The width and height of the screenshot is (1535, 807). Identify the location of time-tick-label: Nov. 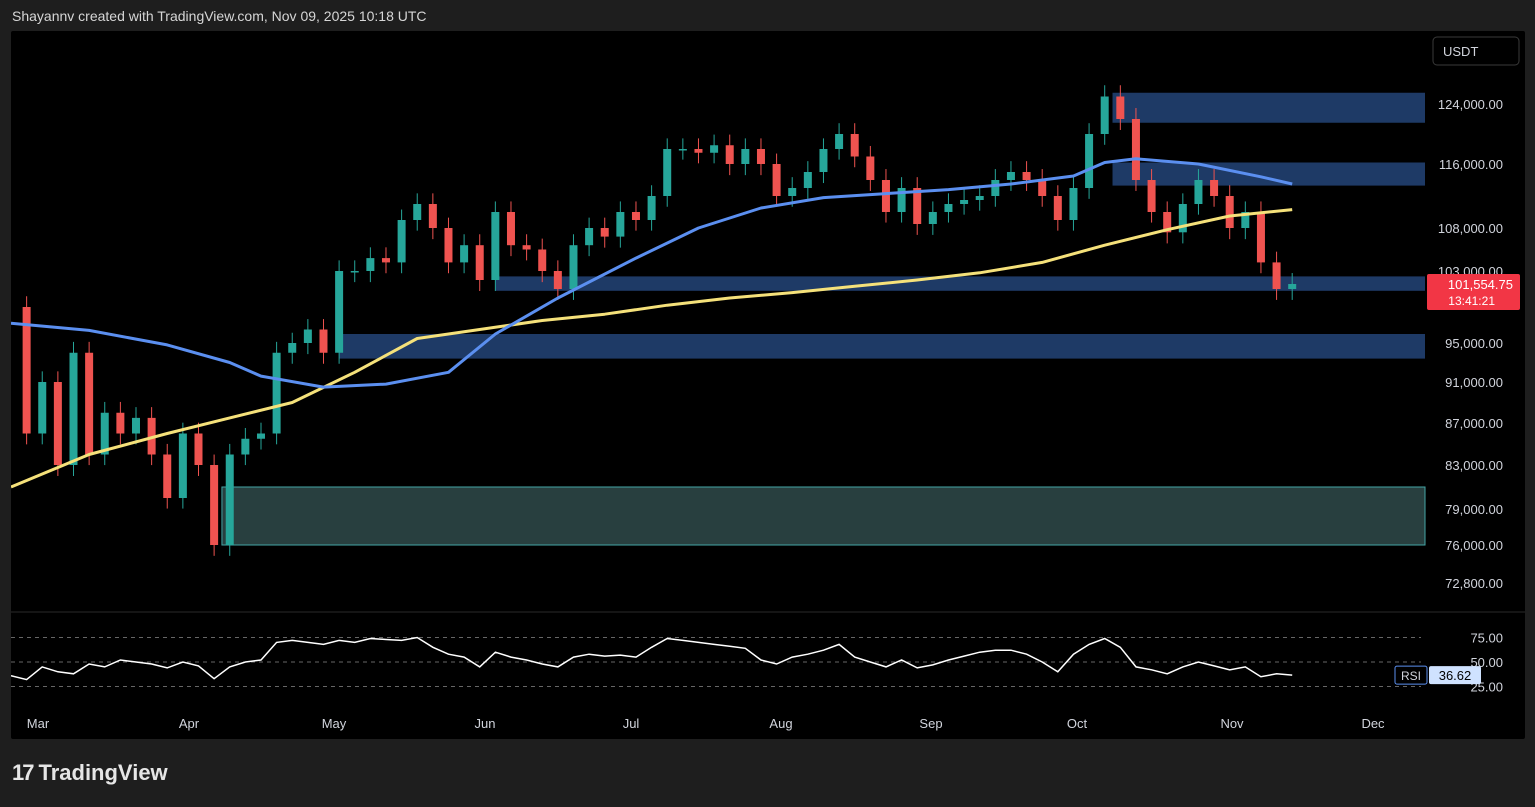
(1232, 723).